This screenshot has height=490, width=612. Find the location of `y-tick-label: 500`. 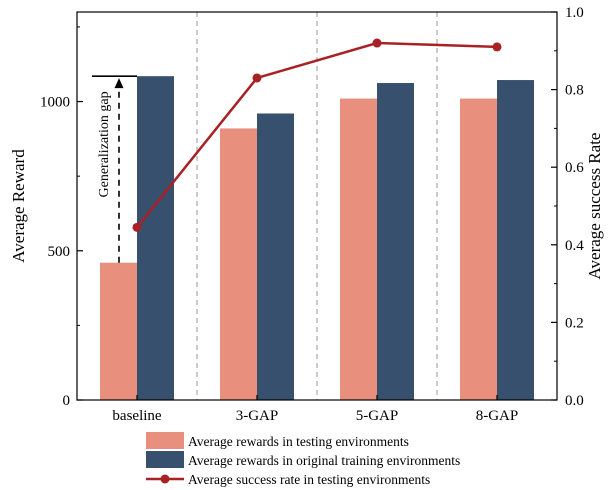

y-tick-label: 500 is located at coordinates (59, 252).